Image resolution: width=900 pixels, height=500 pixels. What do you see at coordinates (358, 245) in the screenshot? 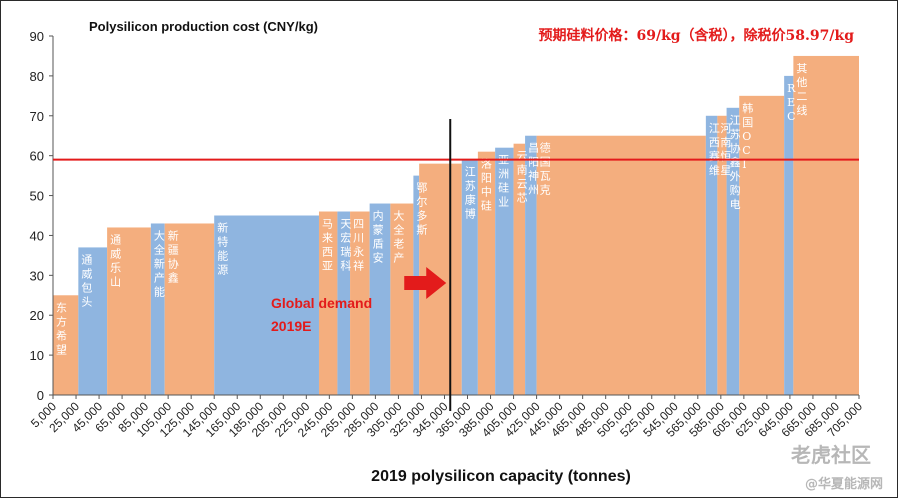
I see `bar-label-8: 四川永祥` at bounding box center [358, 245].